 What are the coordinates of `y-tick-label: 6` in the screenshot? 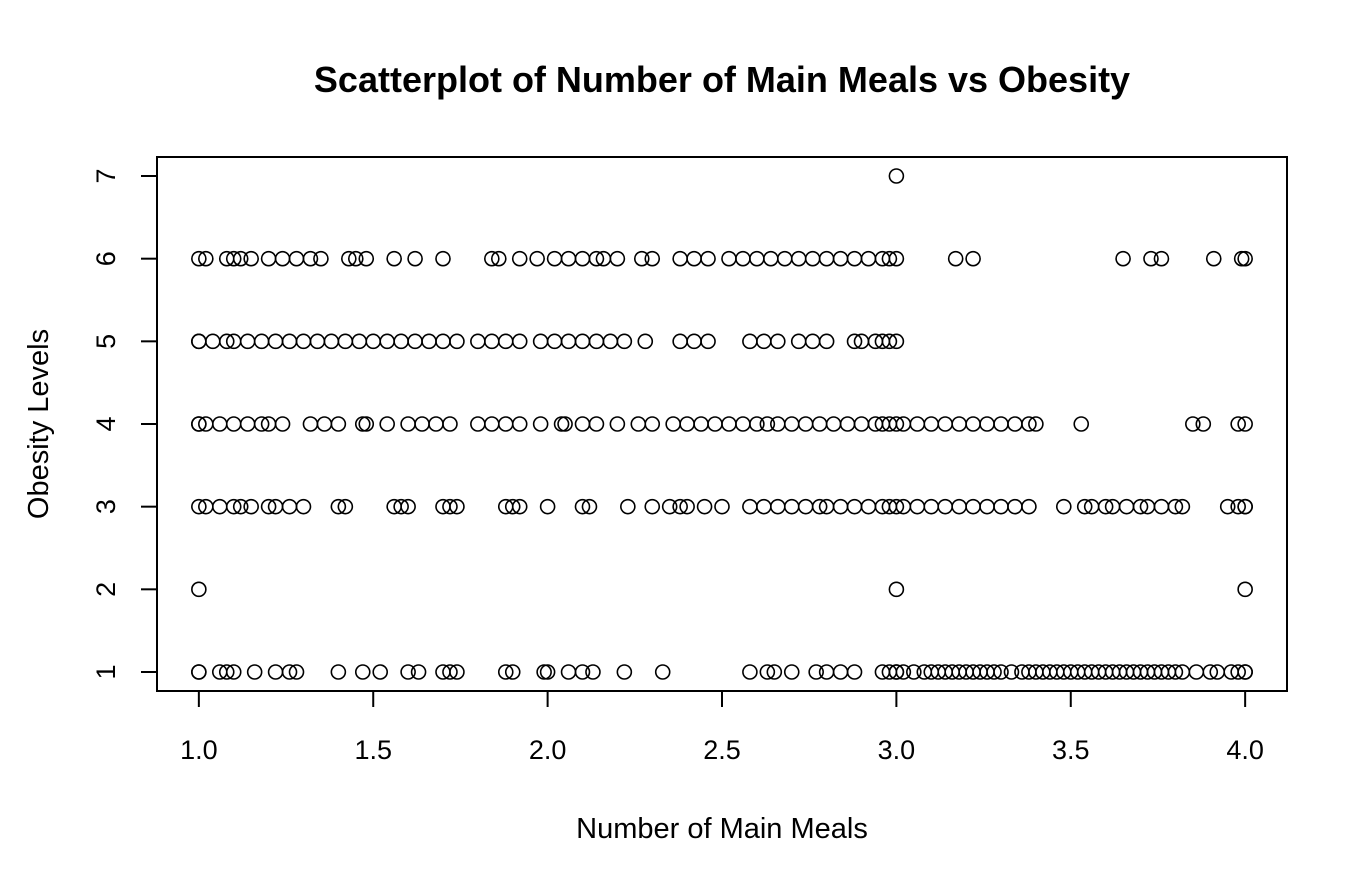 It's located at (106, 258).